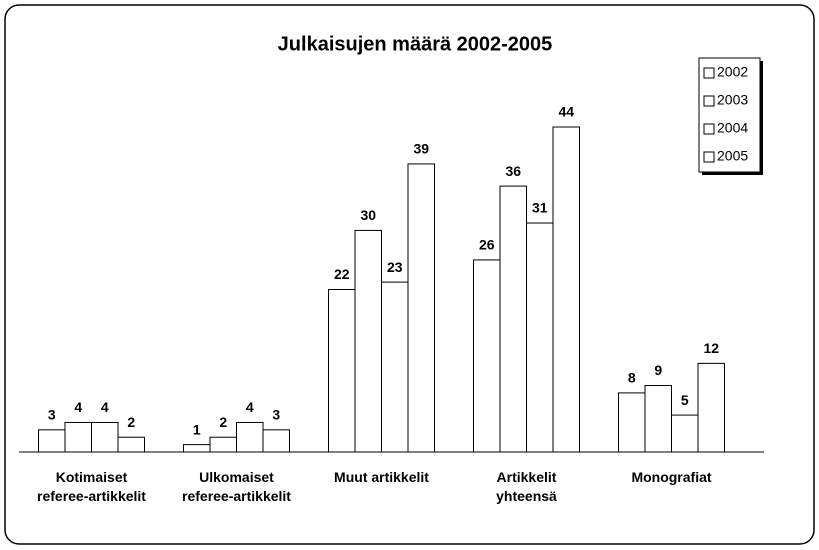 This screenshot has height=550, width=819. I want to click on x-tick-label: Kotimaiset referee-artikkelit, so click(91, 486).